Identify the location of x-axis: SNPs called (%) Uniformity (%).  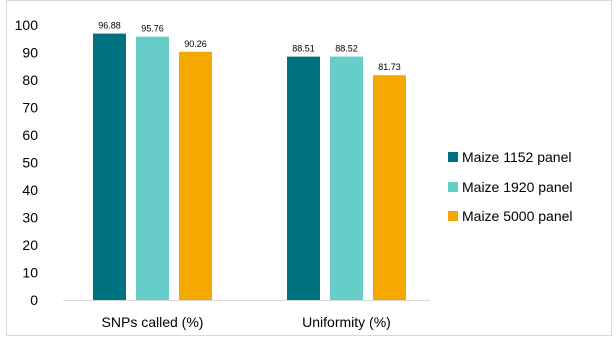
(246, 315).